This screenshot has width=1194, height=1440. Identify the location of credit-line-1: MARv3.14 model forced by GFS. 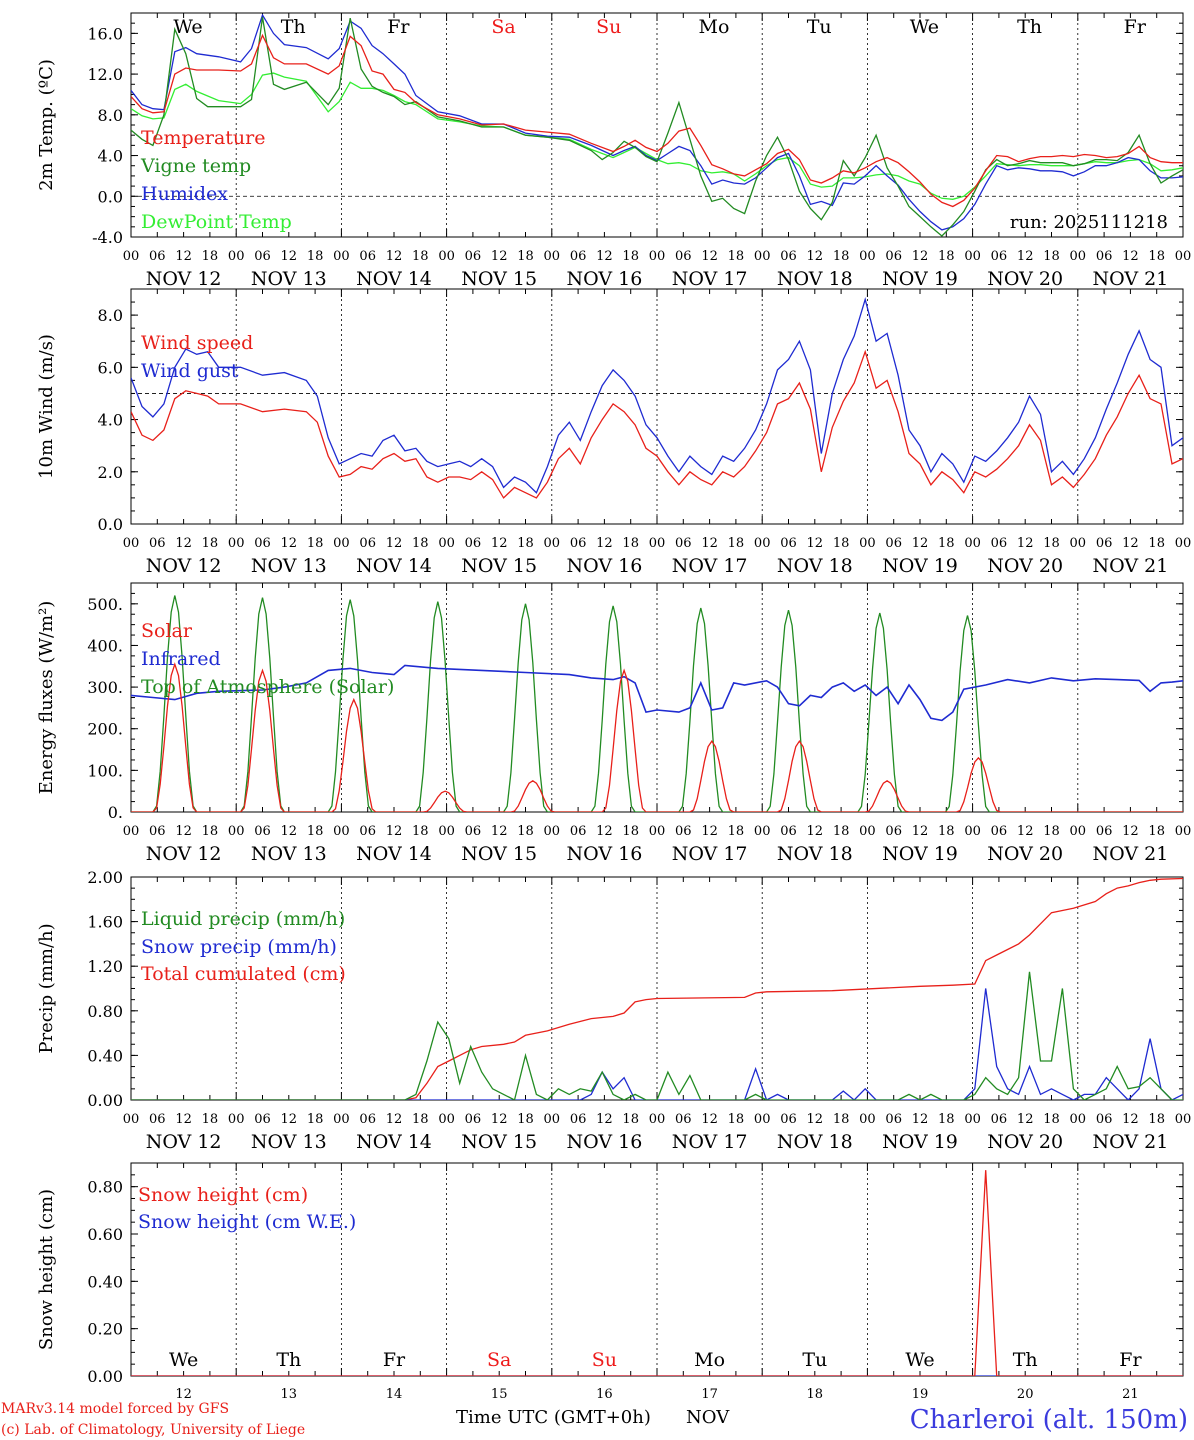
(115, 1409).